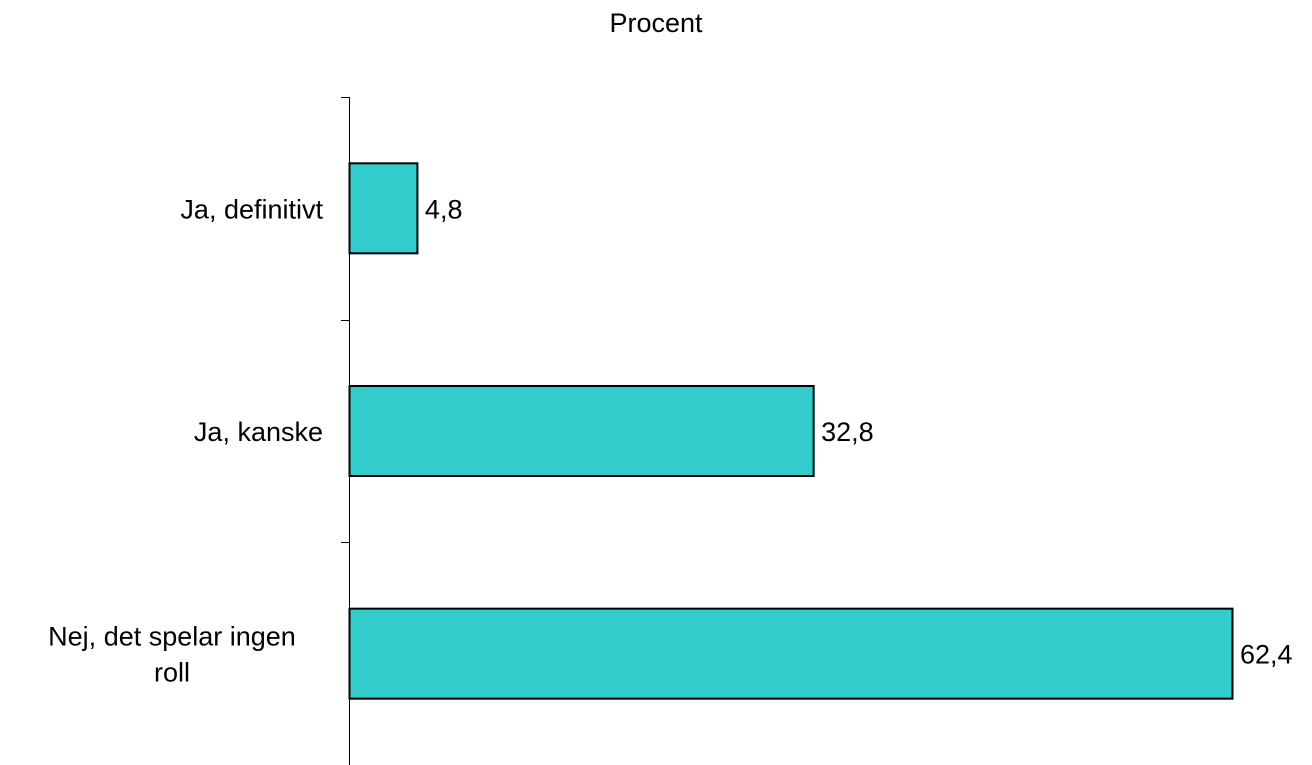 This screenshot has width=1312, height=765. I want to click on category-label: roll, so click(172, 673).